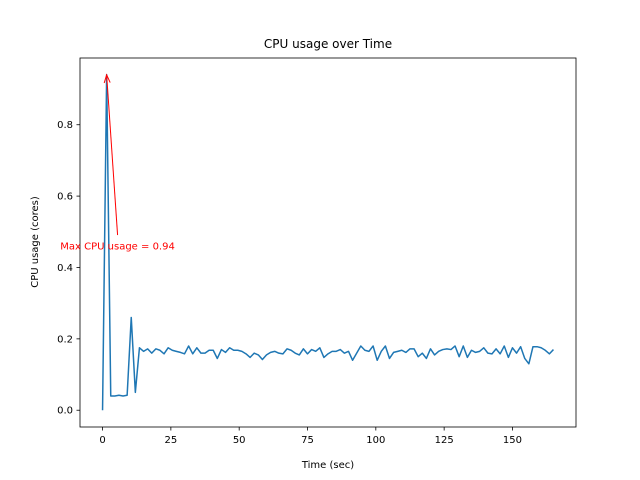 This screenshot has height=480, width=640. What do you see at coordinates (170, 440) in the screenshot?
I see `x-tick-label: 25` at bounding box center [170, 440].